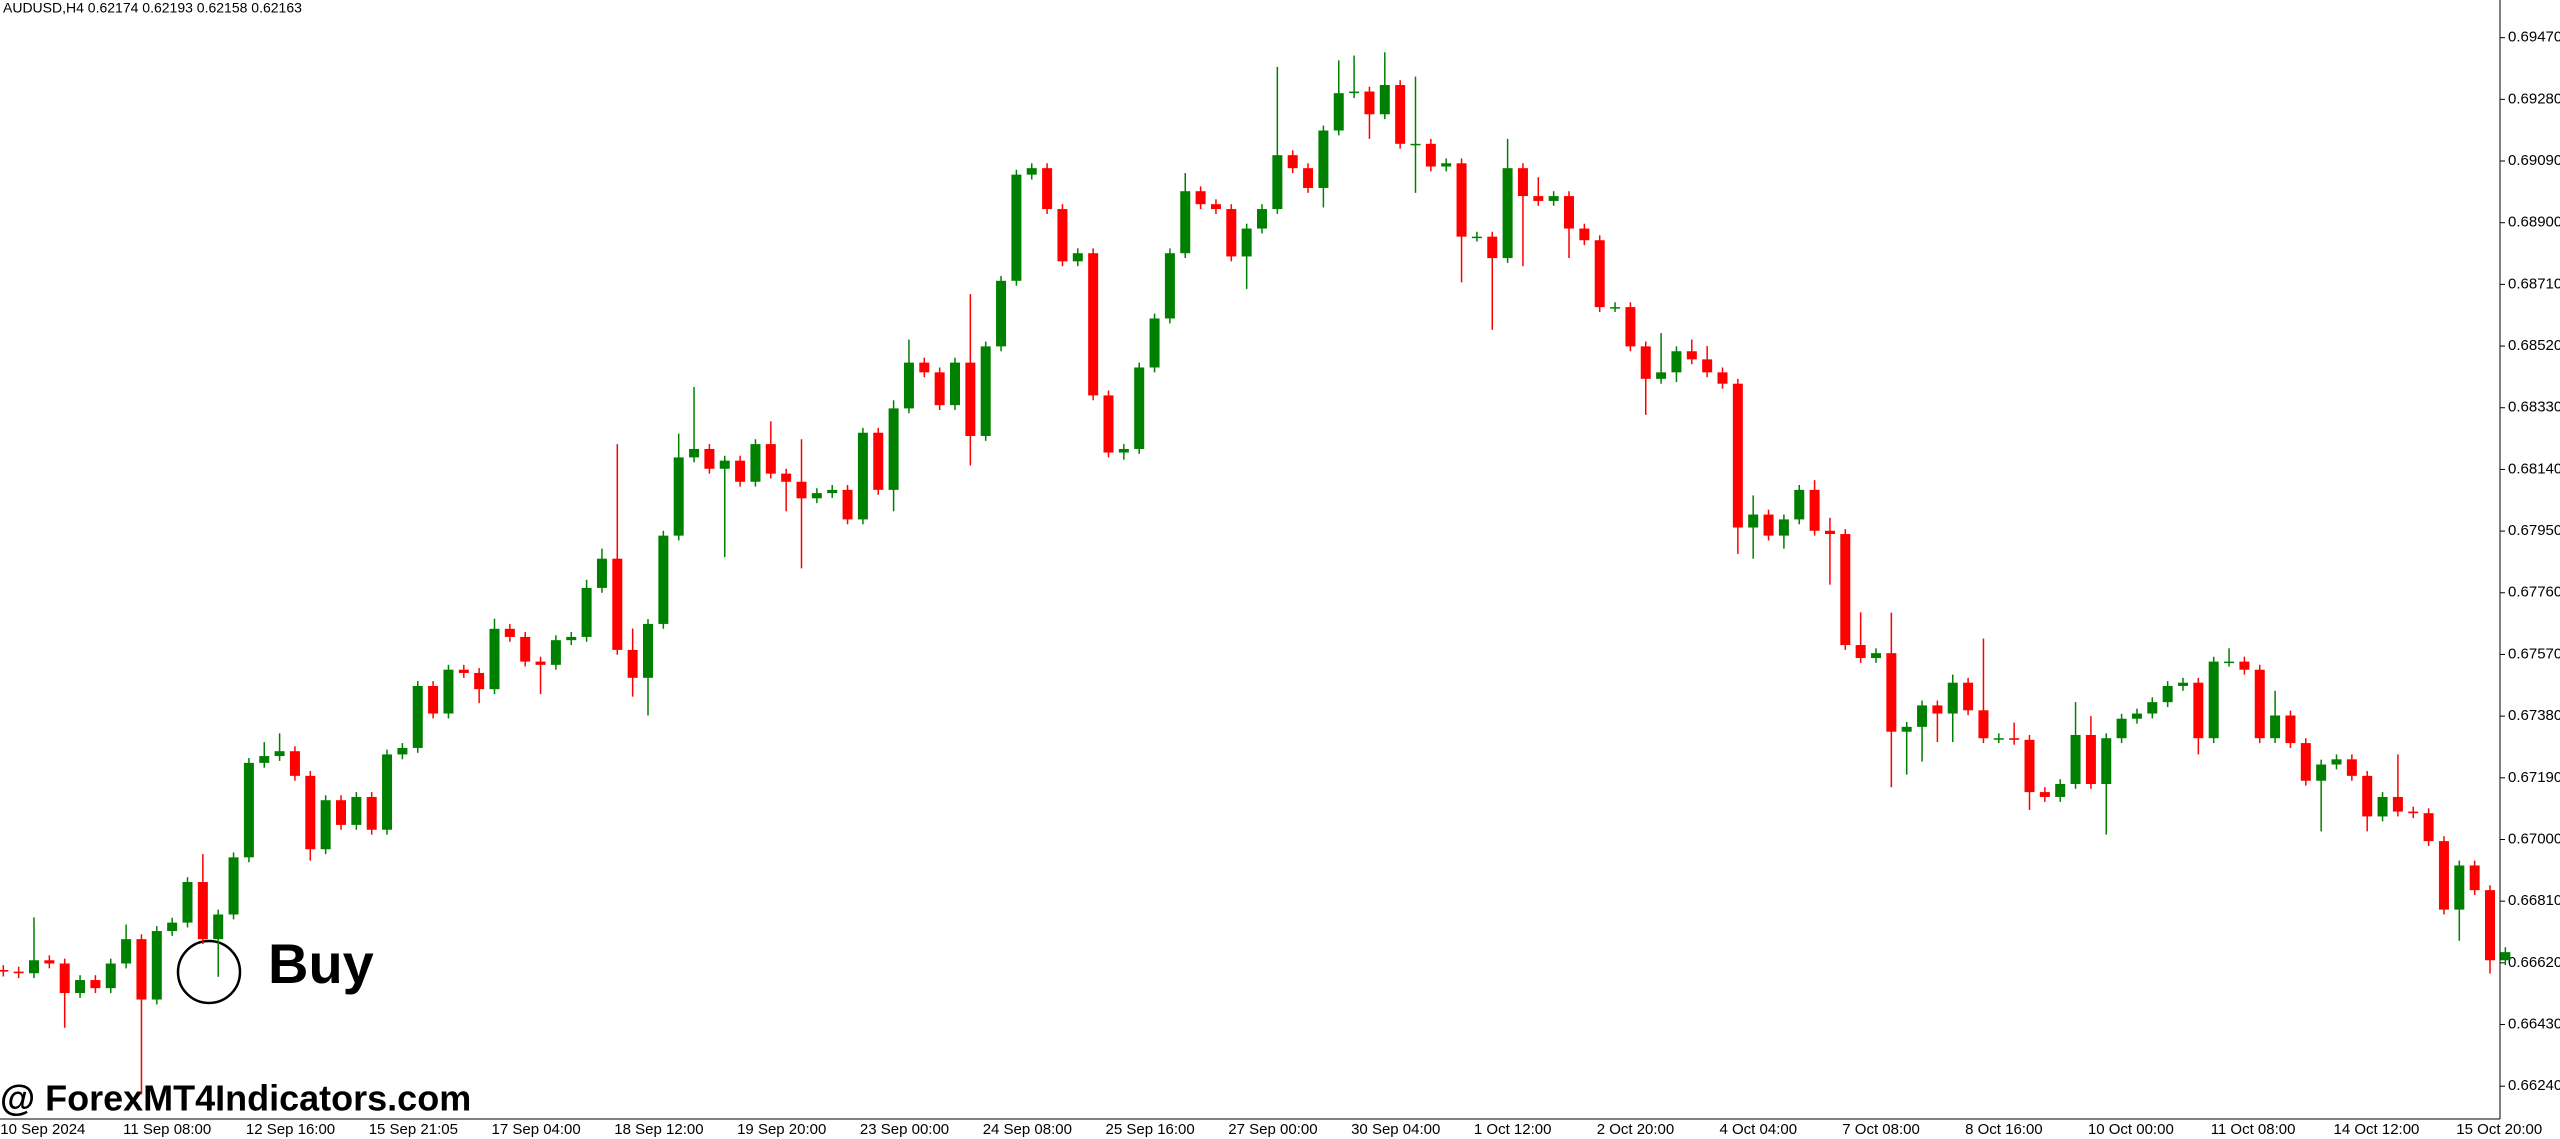 This screenshot has width=2560, height=1139. I want to click on x-tick-label: 25 Sep 16:00, so click(1150, 1129).